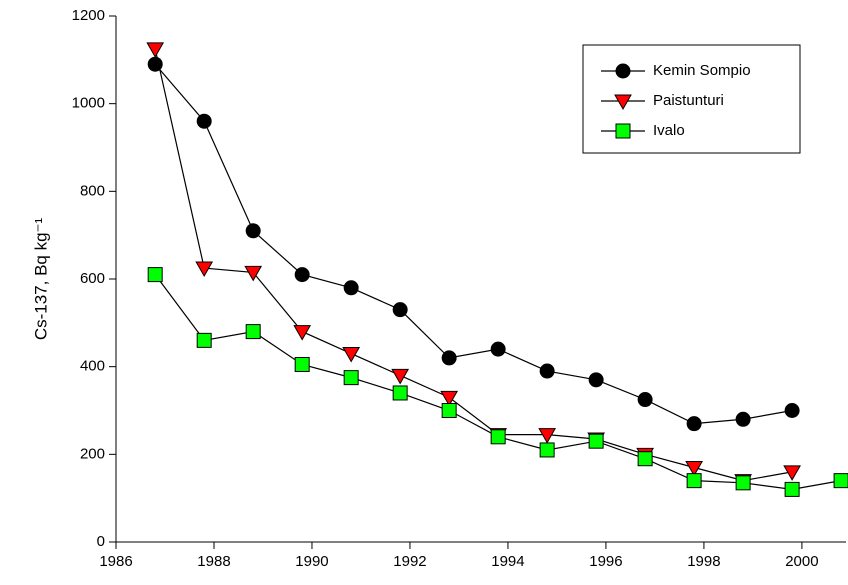  I want to click on x-tick-label: 1990, so click(311, 561).